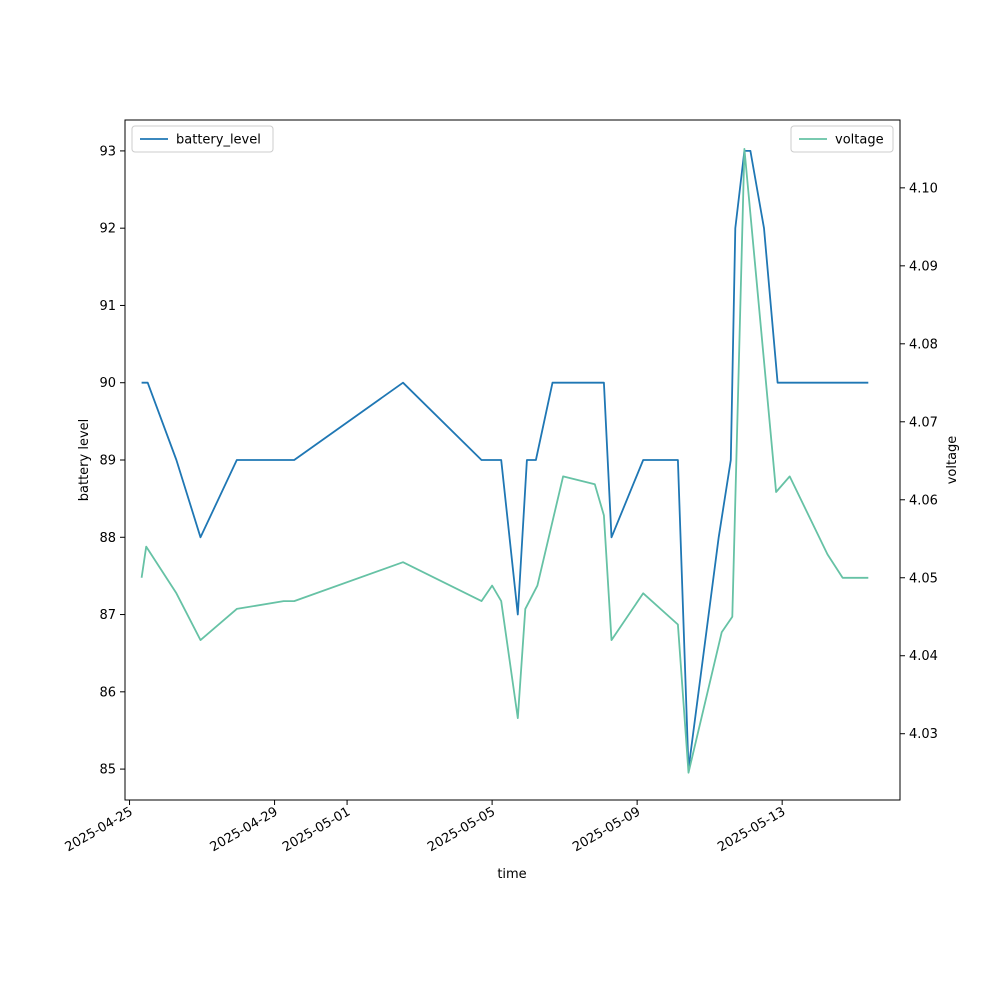 The width and height of the screenshot is (1000, 1000). I want to click on legend-label: voltage, so click(859, 140).